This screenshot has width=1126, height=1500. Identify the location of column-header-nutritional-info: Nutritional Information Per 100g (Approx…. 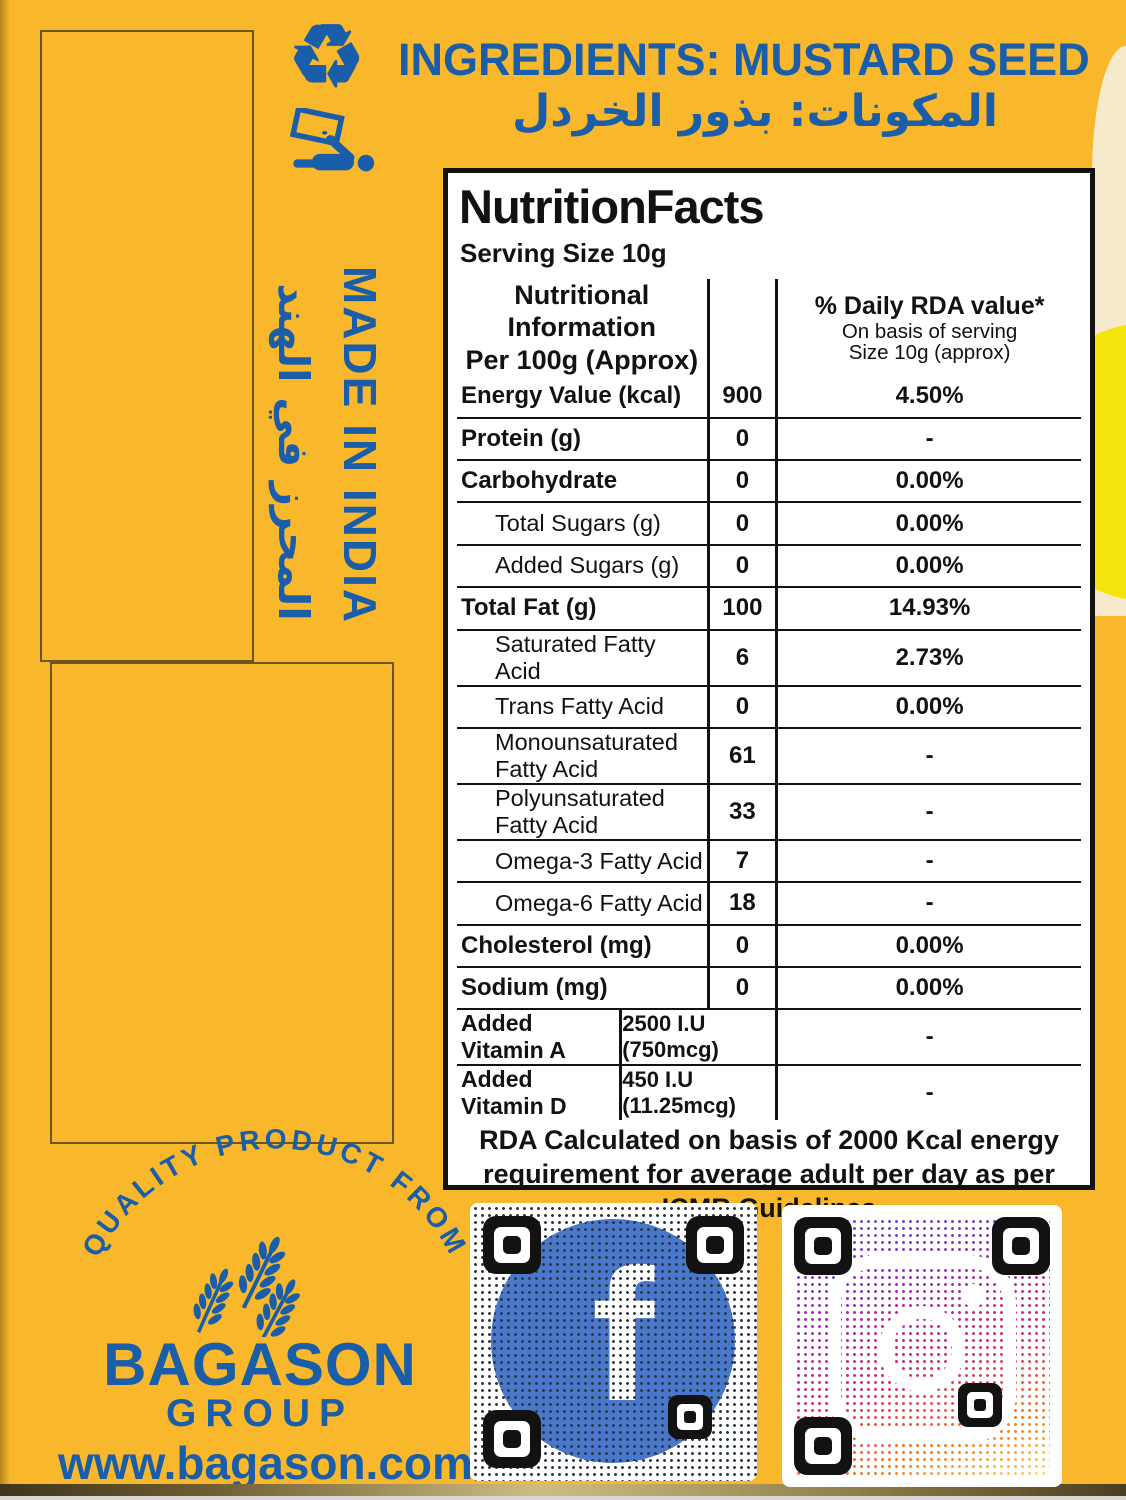
(582, 327).